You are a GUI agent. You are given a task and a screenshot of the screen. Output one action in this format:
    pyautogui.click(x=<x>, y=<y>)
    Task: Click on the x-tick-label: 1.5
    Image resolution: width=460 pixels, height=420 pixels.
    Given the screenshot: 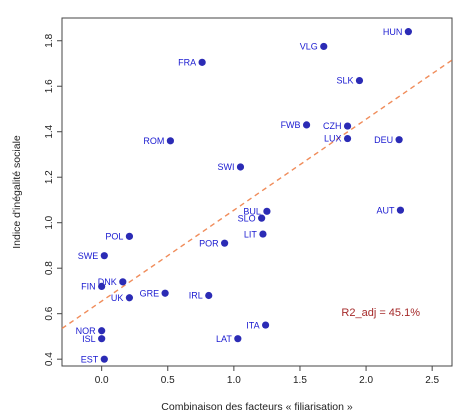 What is the action you would take?
    pyautogui.click(x=300, y=380)
    